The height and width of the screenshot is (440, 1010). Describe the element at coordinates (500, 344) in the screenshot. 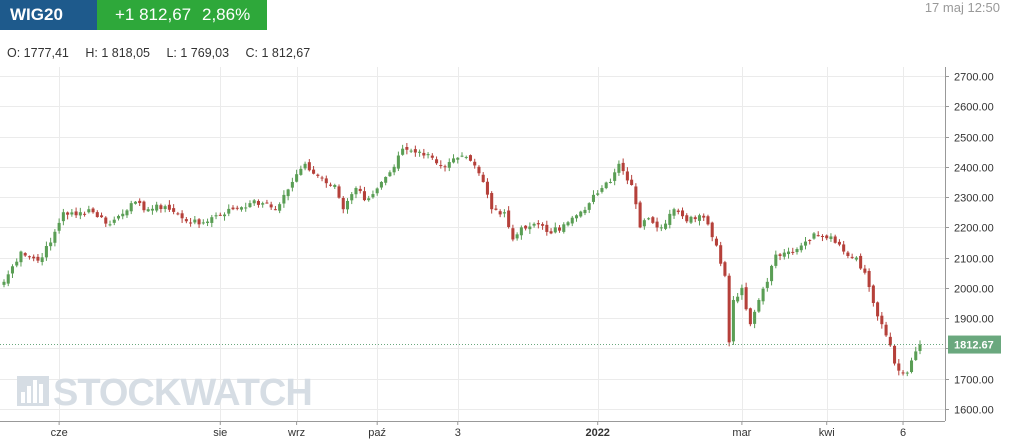

I see `last-price-marker: 1812.67` at that location.